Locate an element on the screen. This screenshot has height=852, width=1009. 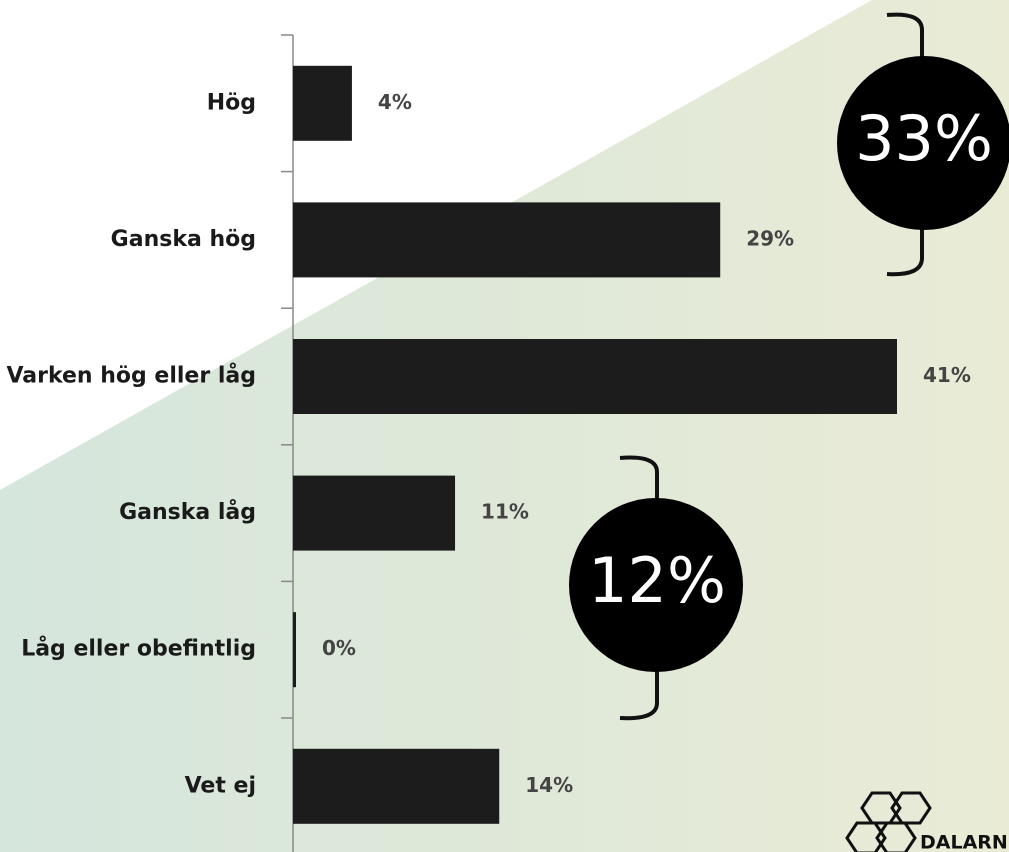
annotation: 12% is located at coordinates (657, 580).